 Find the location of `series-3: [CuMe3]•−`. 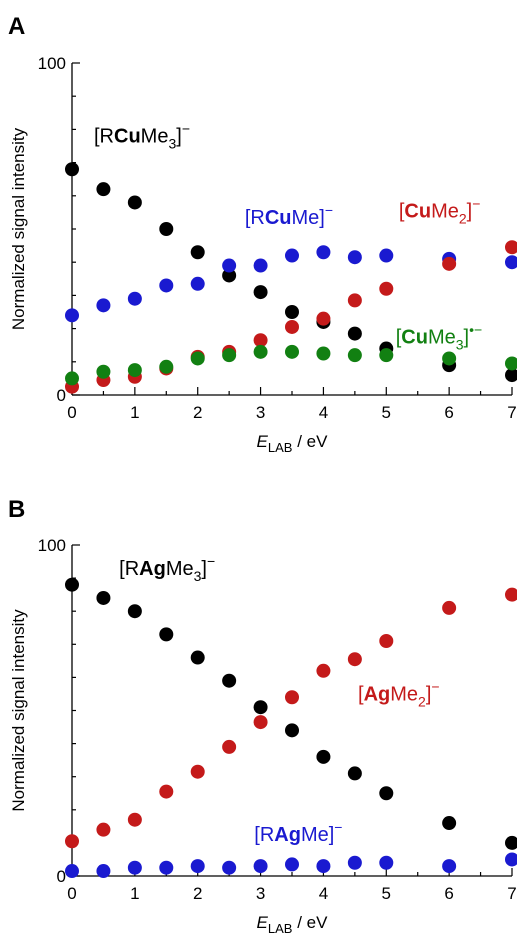

series-3: [CuMe3]•− is located at coordinates (291, 354).